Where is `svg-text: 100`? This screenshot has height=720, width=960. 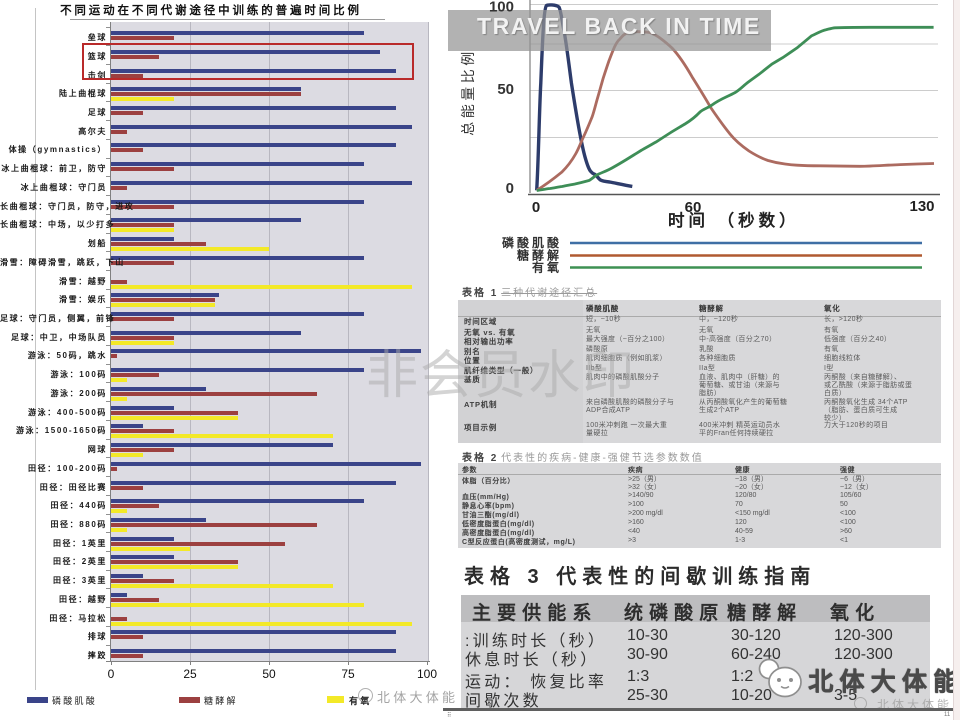 svg-text: 100 is located at coordinates (501, 8).